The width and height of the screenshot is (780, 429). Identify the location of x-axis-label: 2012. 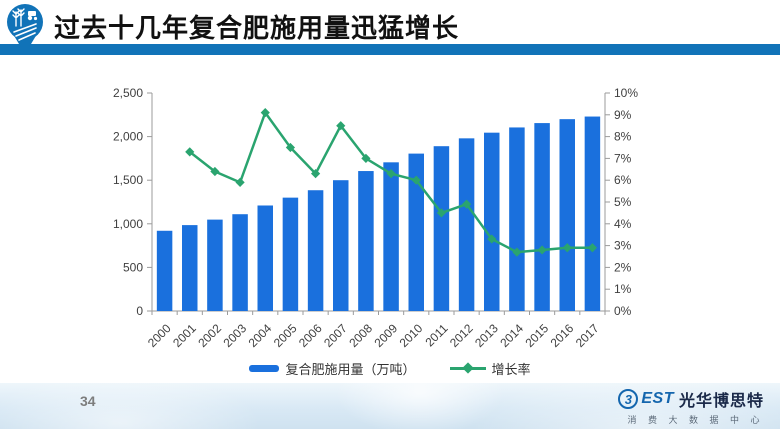
(461, 335).